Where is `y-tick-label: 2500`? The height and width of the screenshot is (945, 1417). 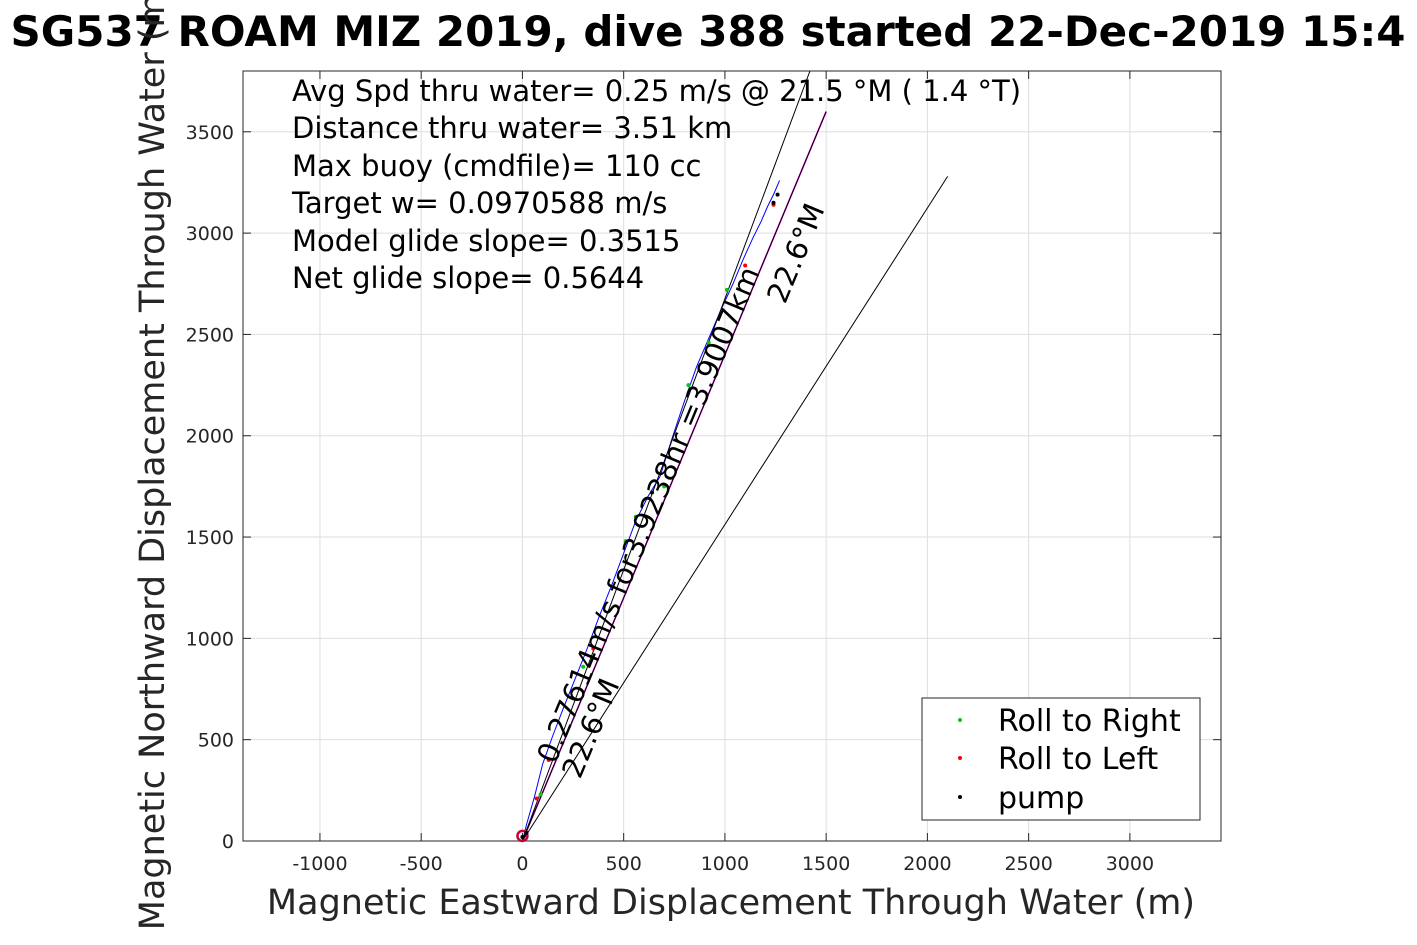
y-tick-label: 2500 is located at coordinates (210, 335).